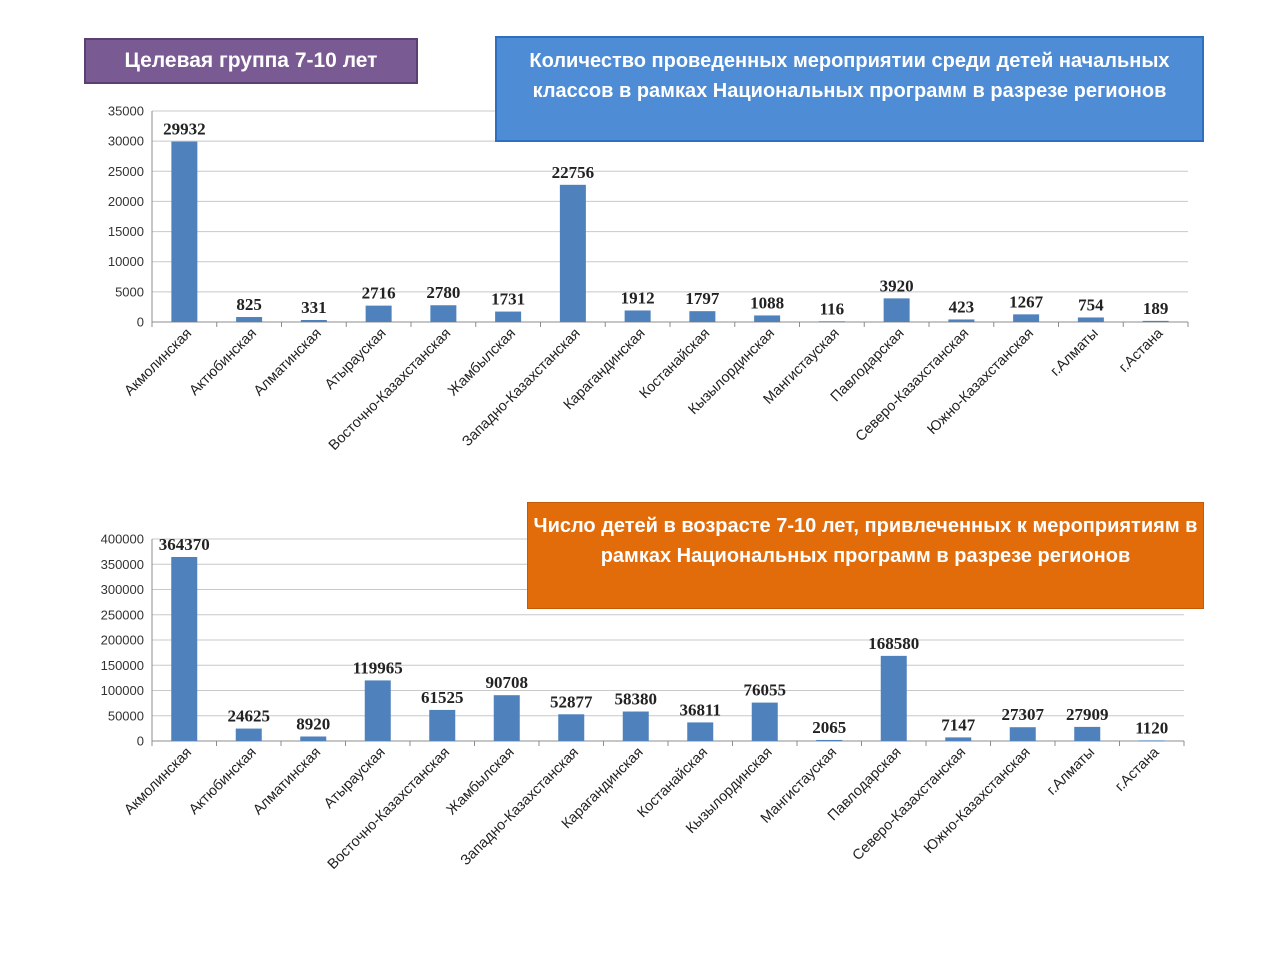 The height and width of the screenshot is (960, 1280). What do you see at coordinates (765, 690) in the screenshot?
I see `data-label: 76055` at bounding box center [765, 690].